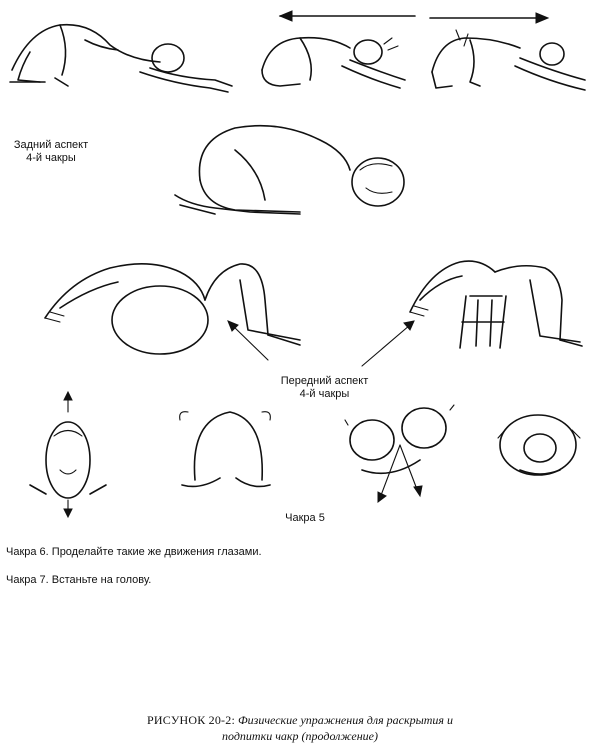 The image size is (600, 744). What do you see at coordinates (51, 151) in the screenshot?
I see `back-aspect-label: Задний аспект 4-й чакры` at bounding box center [51, 151].